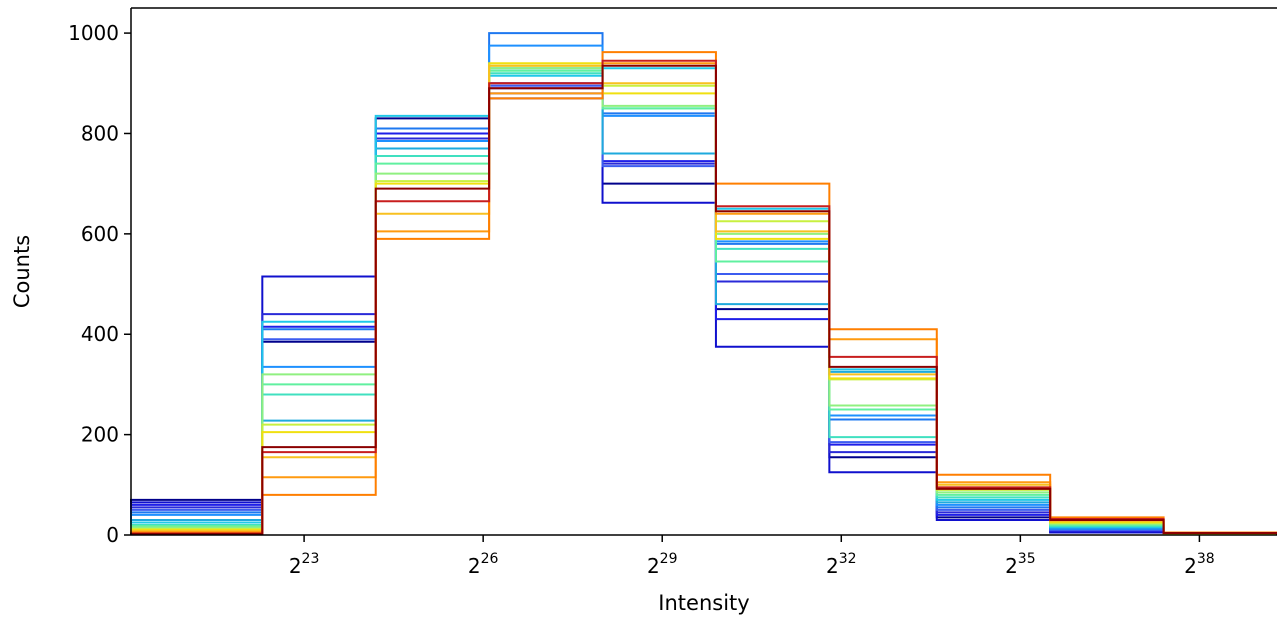 The image size is (1277, 617). I want to click on y-tick-label: 0, so click(112, 535).